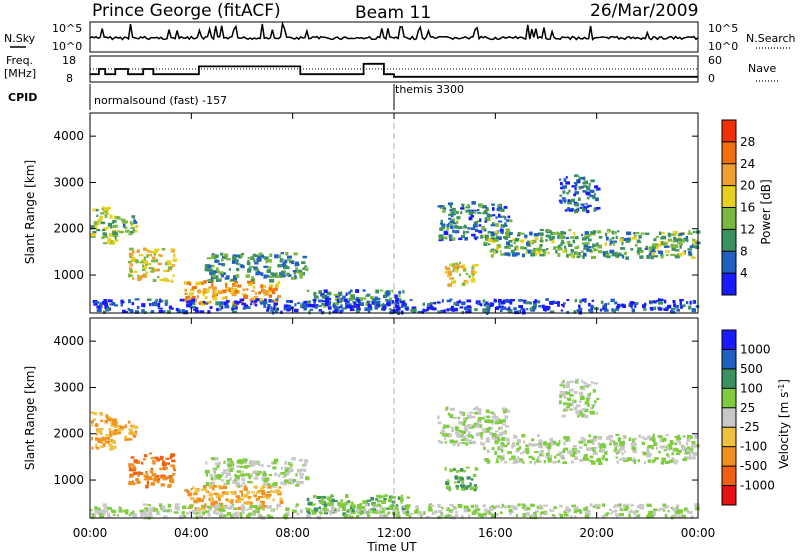 Image resolution: width=800 pixels, height=558 pixels. I want to click on power-colorbar-tick-label-1: 8, so click(744, 251).